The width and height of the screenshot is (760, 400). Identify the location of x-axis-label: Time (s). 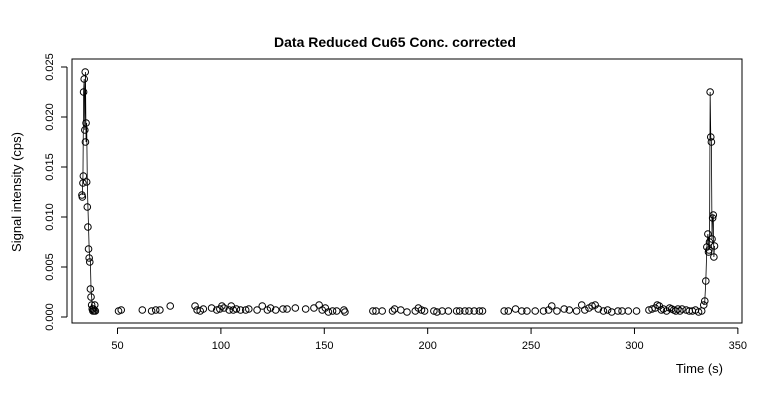
(699, 368).